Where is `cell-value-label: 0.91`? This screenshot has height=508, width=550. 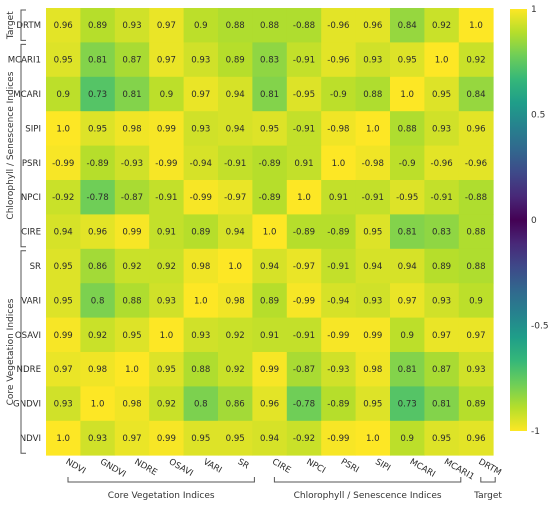 cell-value-label: 0.91 is located at coordinates (338, 198).